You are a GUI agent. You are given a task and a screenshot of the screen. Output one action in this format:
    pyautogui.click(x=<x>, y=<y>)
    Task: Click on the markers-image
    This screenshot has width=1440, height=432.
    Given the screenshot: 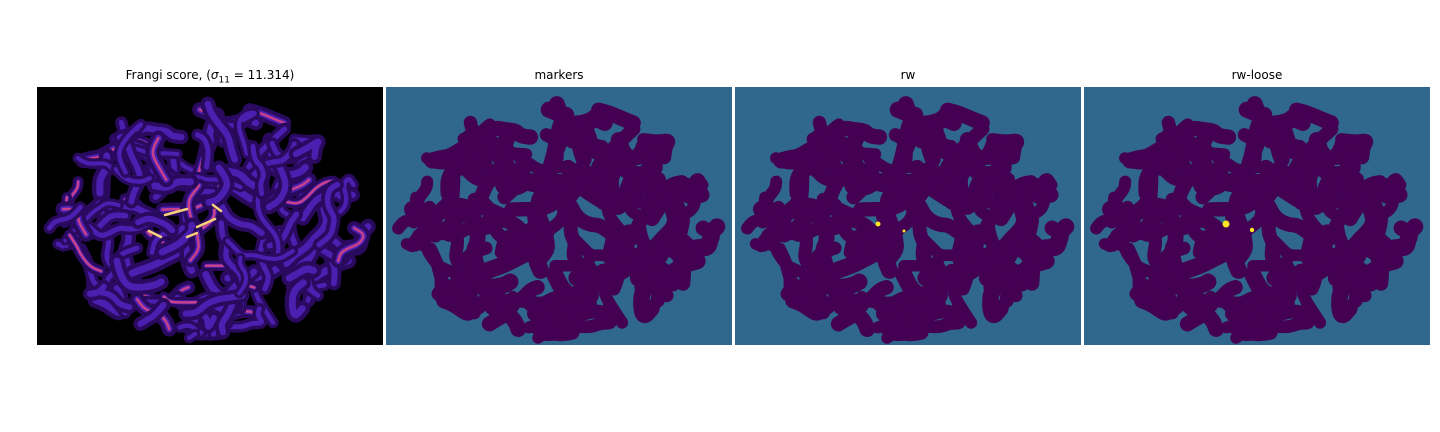 What is the action you would take?
    pyautogui.click(x=559, y=216)
    